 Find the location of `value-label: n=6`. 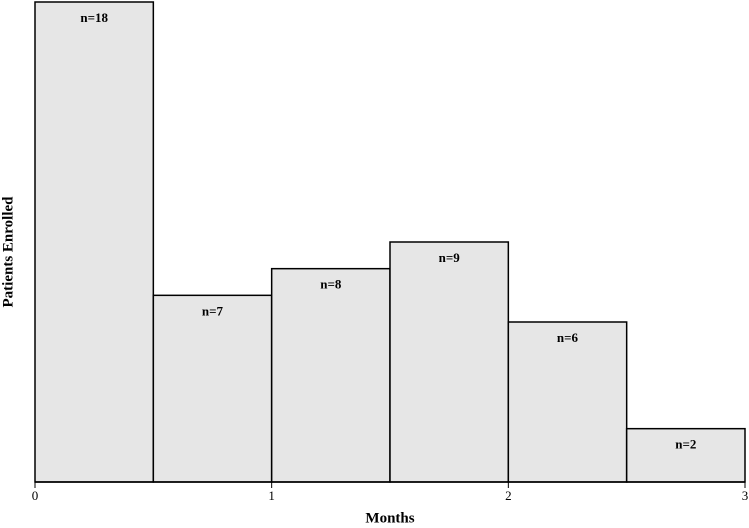

value-label: n=6 is located at coordinates (568, 337).